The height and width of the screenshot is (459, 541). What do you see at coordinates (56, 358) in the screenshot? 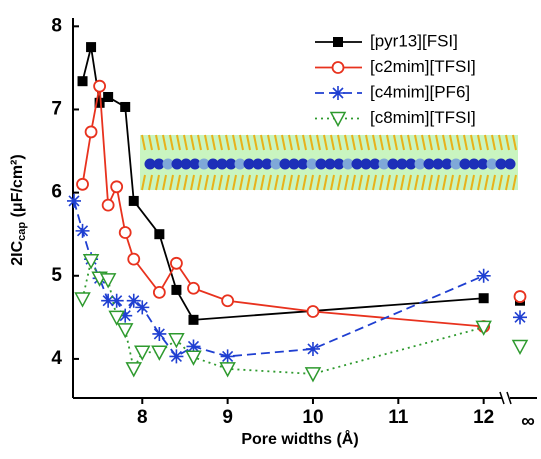
I see `y-tick-label: 4` at bounding box center [56, 358].